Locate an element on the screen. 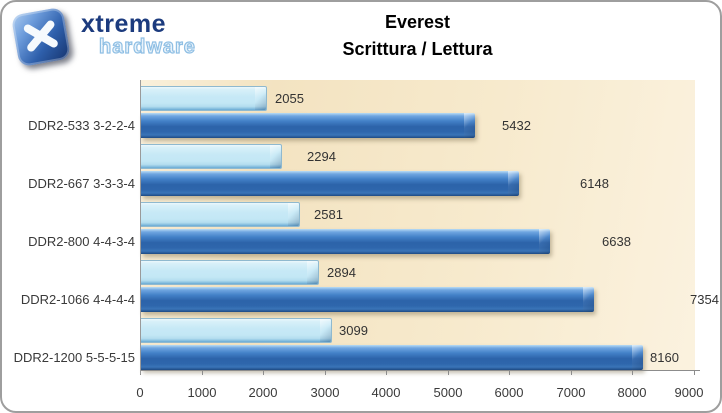  x-stroke is located at coordinates (41, 36).